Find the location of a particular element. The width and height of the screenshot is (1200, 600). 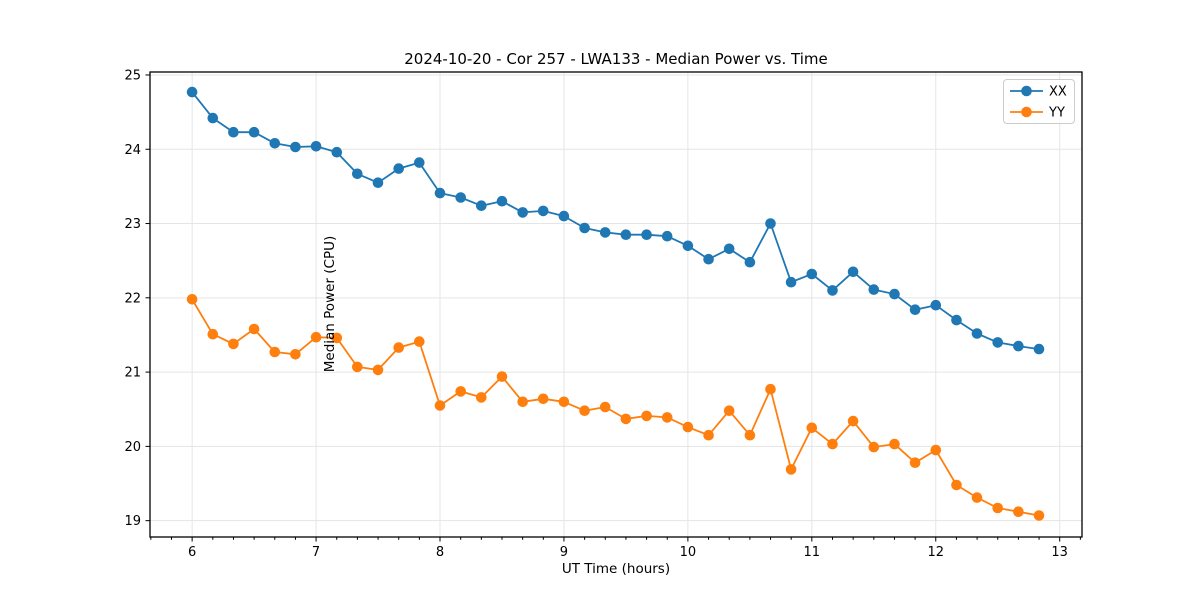

x-tick-label: 11 is located at coordinates (812, 552).